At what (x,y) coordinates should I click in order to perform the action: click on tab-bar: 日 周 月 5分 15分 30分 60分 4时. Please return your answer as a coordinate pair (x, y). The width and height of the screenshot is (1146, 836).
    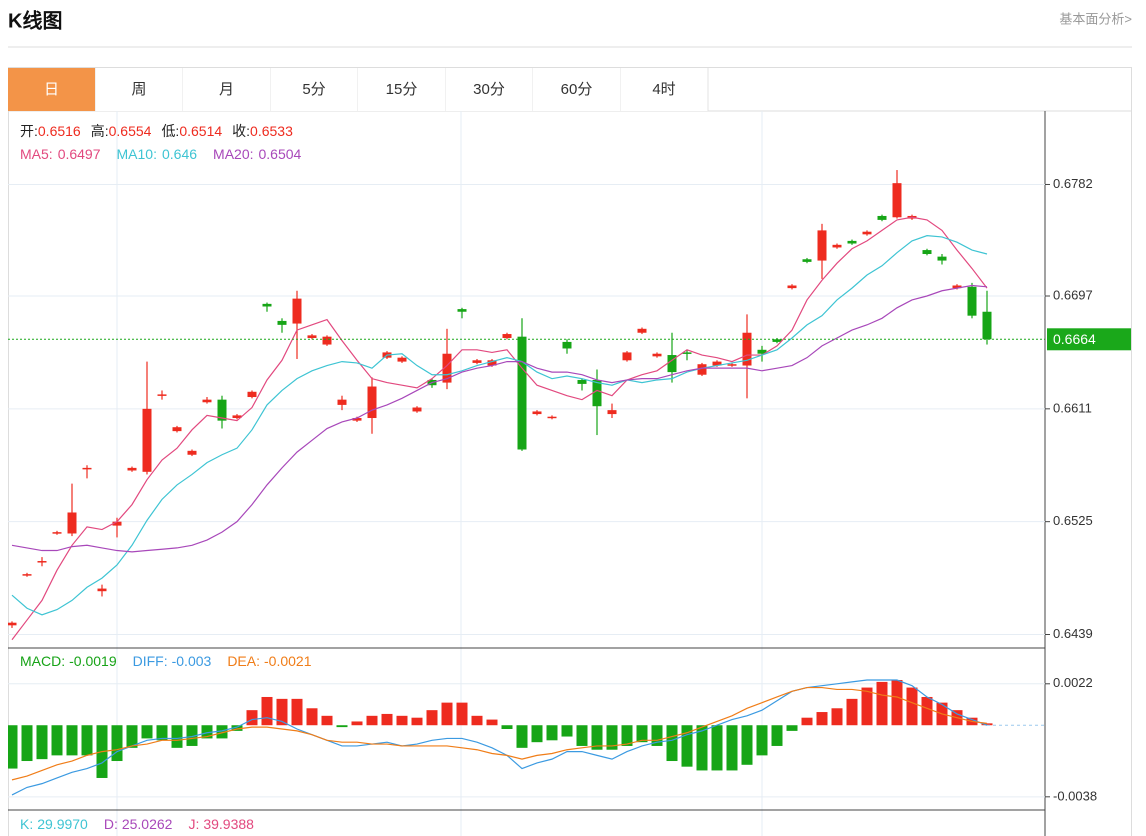
    Looking at the image, I should click on (358, 89).